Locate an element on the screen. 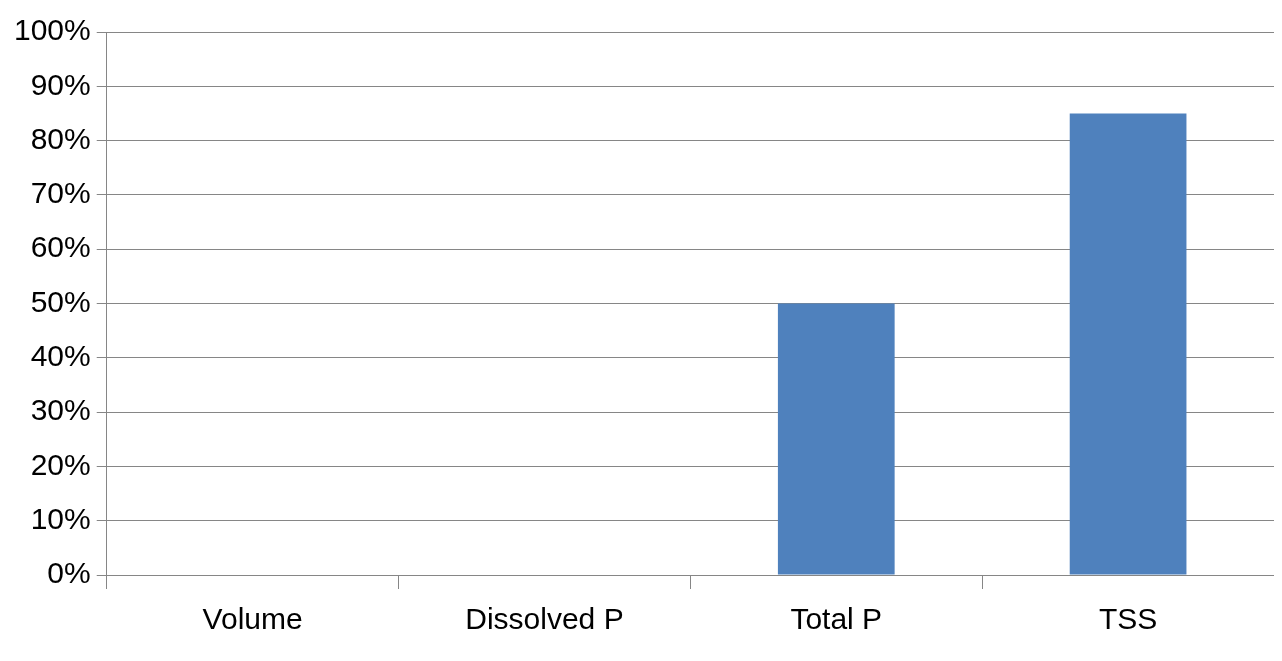  x-tick-label: Dissolved P is located at coordinates (544, 619).